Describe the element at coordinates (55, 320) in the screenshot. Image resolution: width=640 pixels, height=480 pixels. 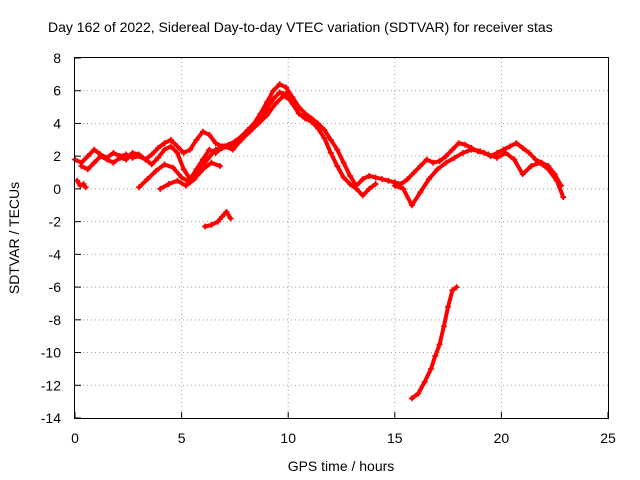
I see `y-tick-label: -8` at that location.